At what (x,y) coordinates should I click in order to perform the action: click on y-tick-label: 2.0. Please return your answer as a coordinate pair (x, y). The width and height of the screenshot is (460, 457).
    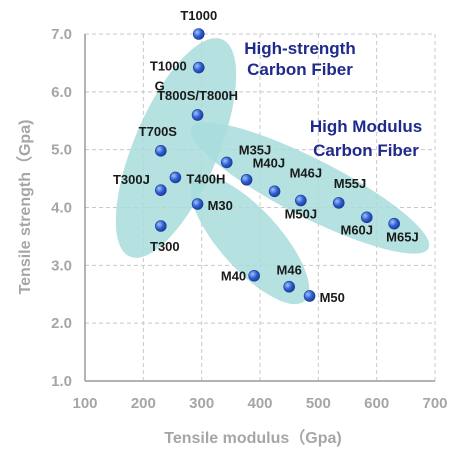
    Looking at the image, I should click on (61, 323).